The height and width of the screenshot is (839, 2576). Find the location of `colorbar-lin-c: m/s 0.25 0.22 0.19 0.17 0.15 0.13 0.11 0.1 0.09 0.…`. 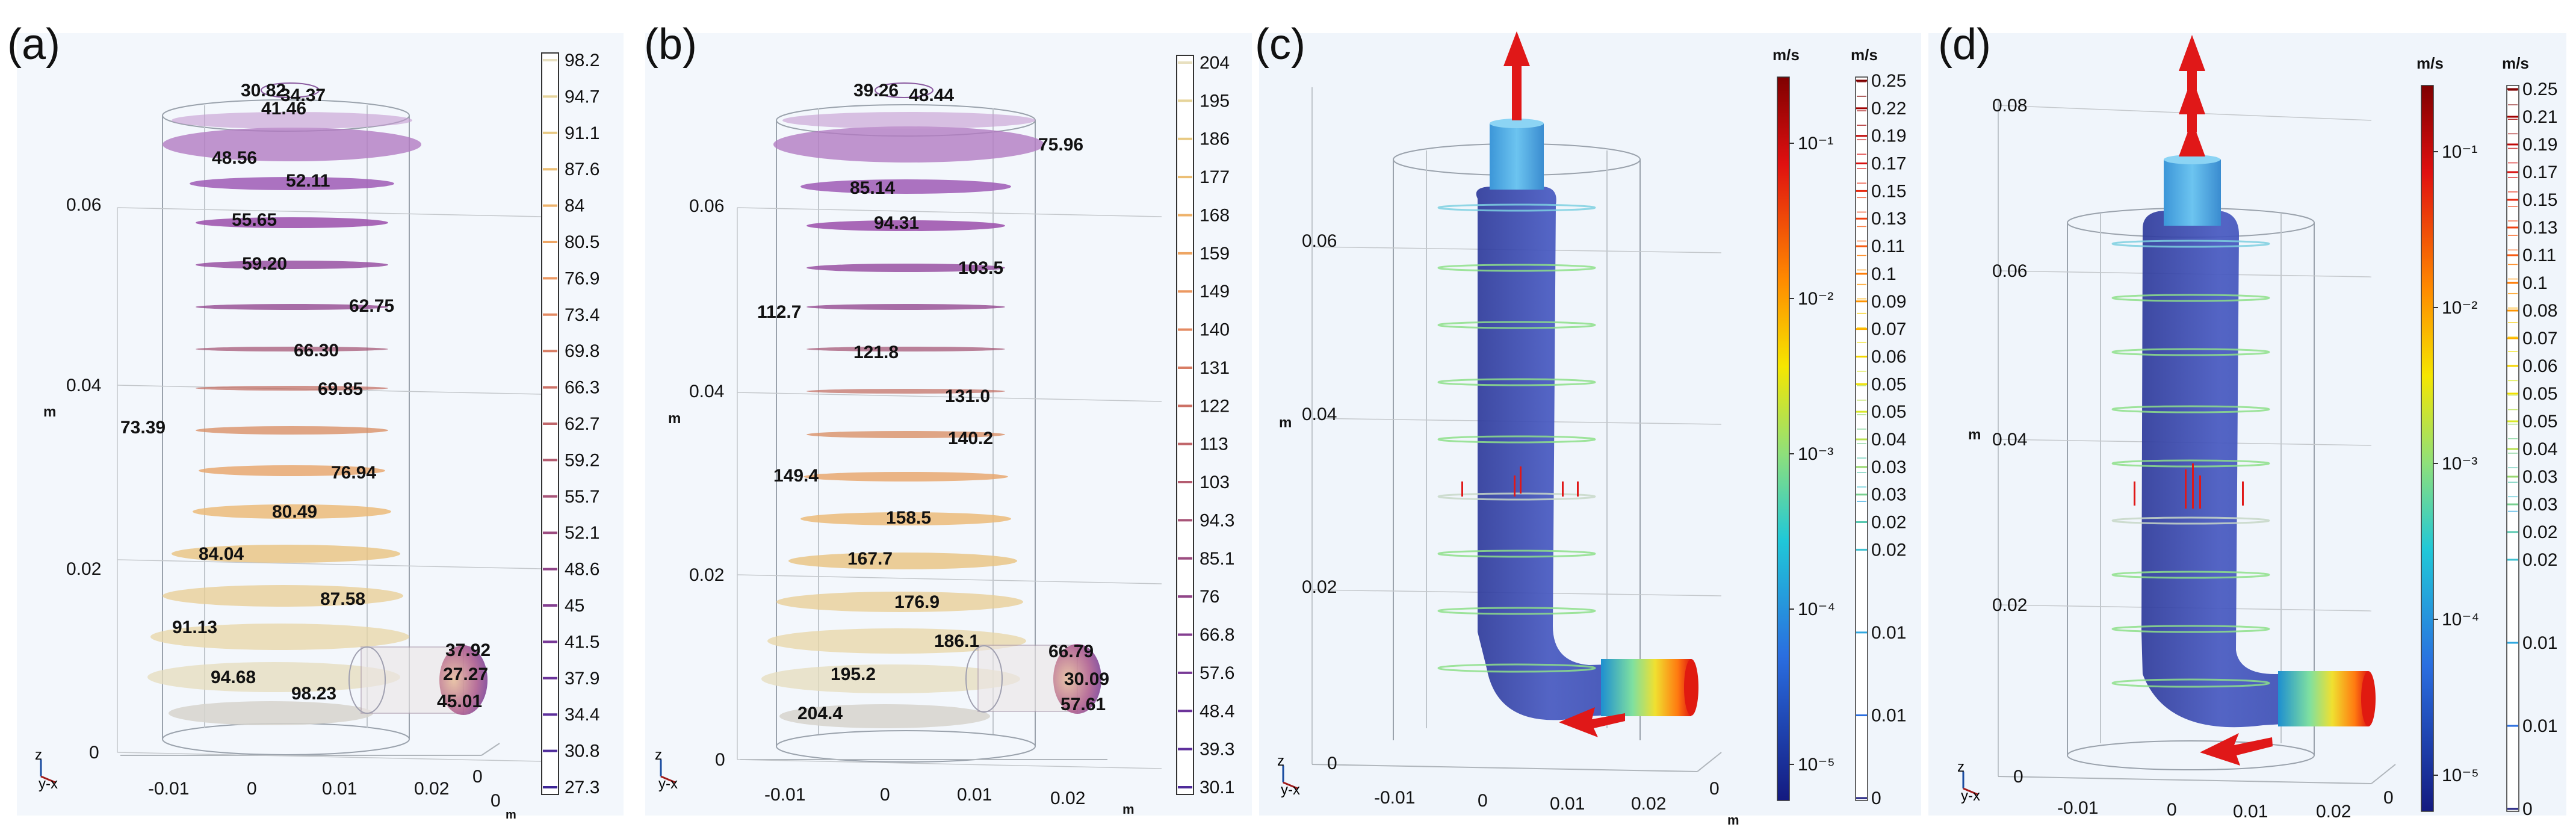

colorbar-lin-c: m/s 0.25 0.22 0.19 0.17 0.15 0.13 0.11 0.1 0.09 0.… is located at coordinates (1879, 427).